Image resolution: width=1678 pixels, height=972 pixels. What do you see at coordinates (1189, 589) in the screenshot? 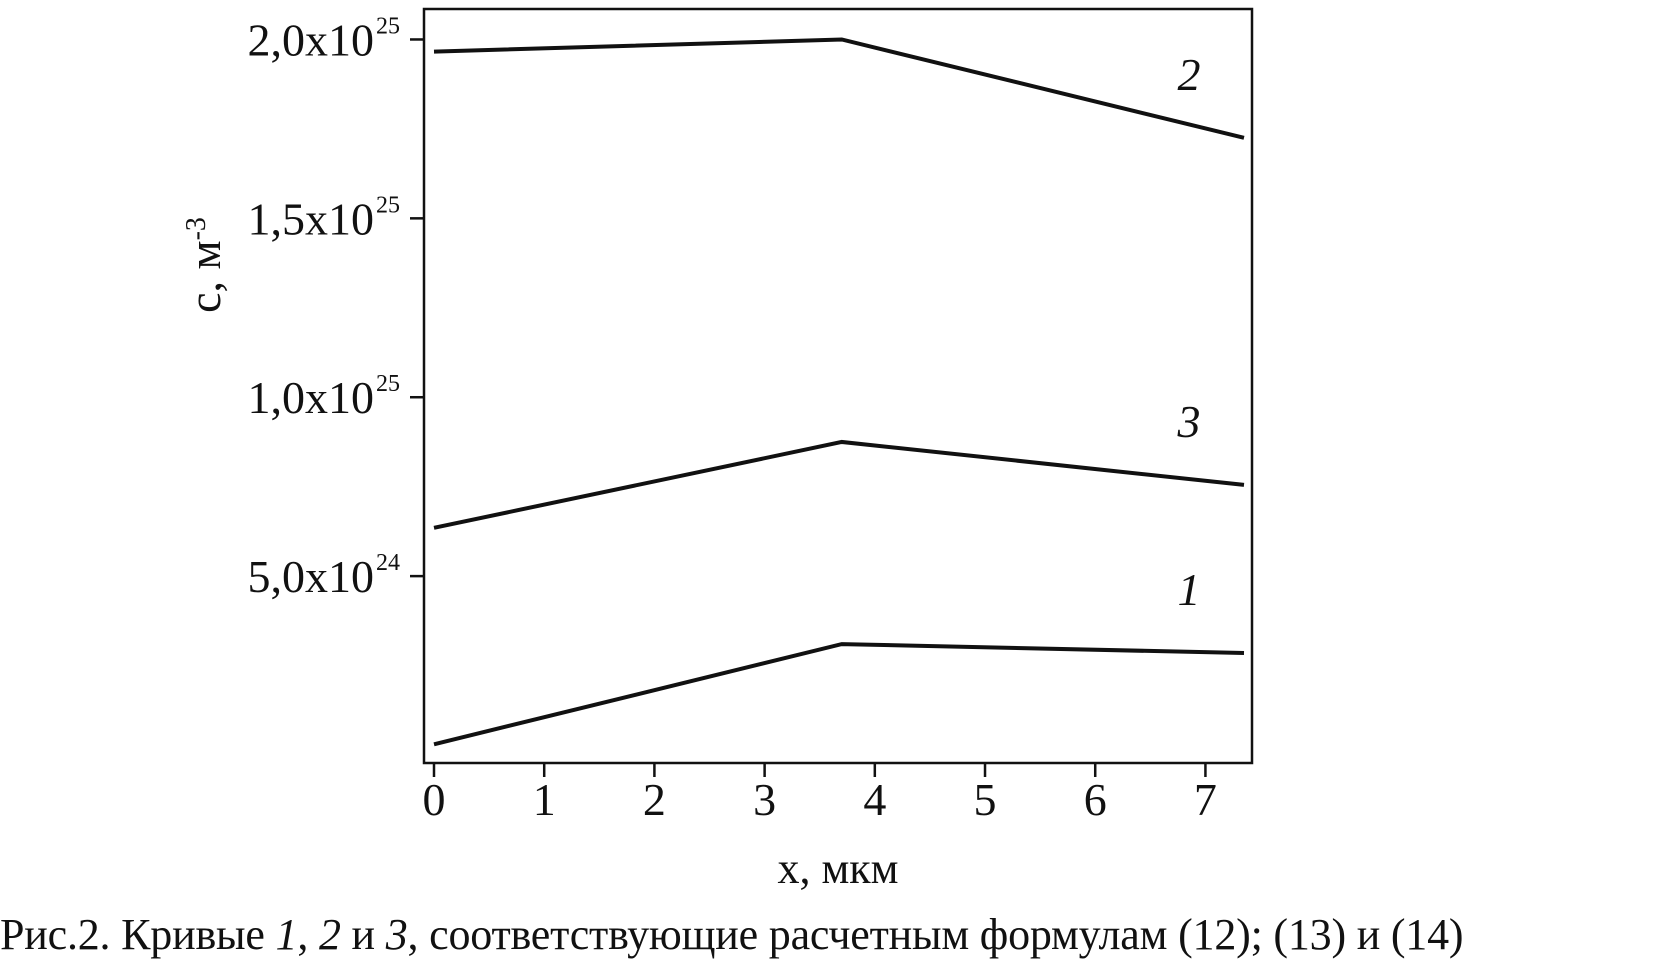
I see `series-label-1: 1` at bounding box center [1189, 589].